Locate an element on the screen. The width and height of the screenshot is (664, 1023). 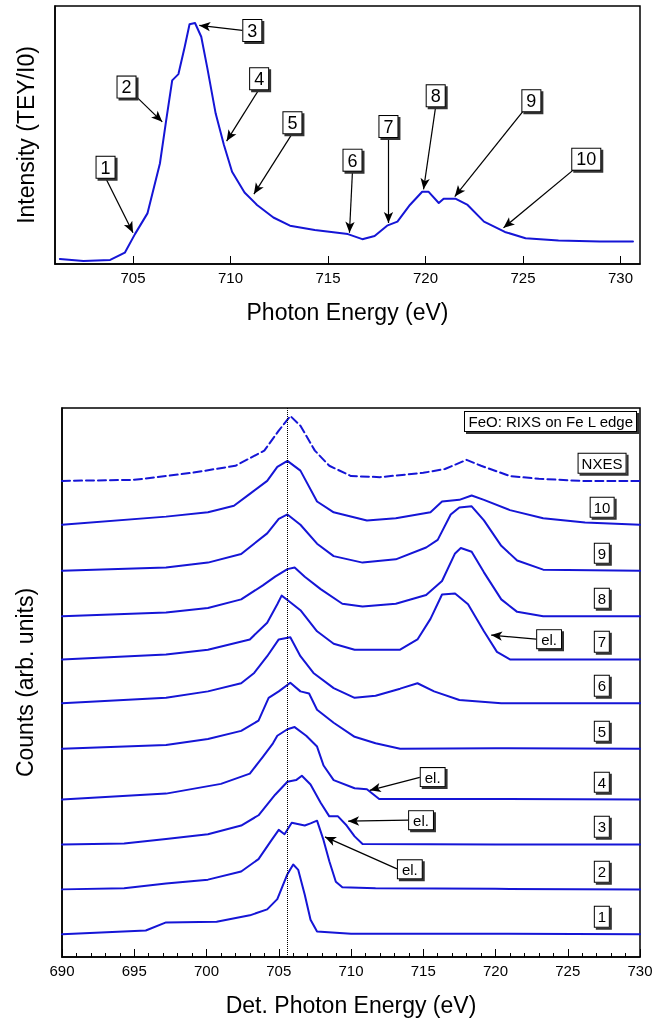
series-label: NXES is located at coordinates (602, 463).